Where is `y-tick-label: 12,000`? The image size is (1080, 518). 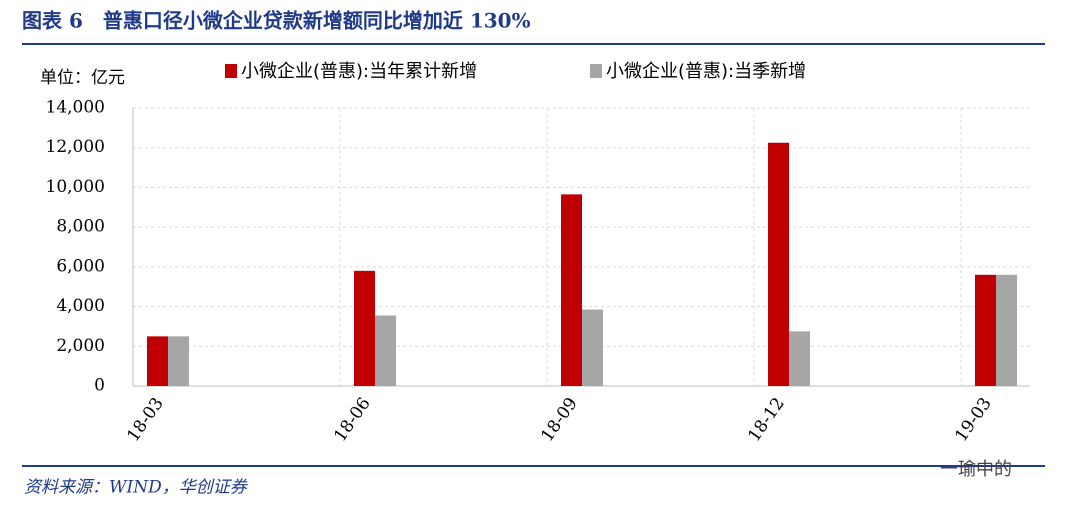 y-tick-label: 12,000 is located at coordinates (75, 147).